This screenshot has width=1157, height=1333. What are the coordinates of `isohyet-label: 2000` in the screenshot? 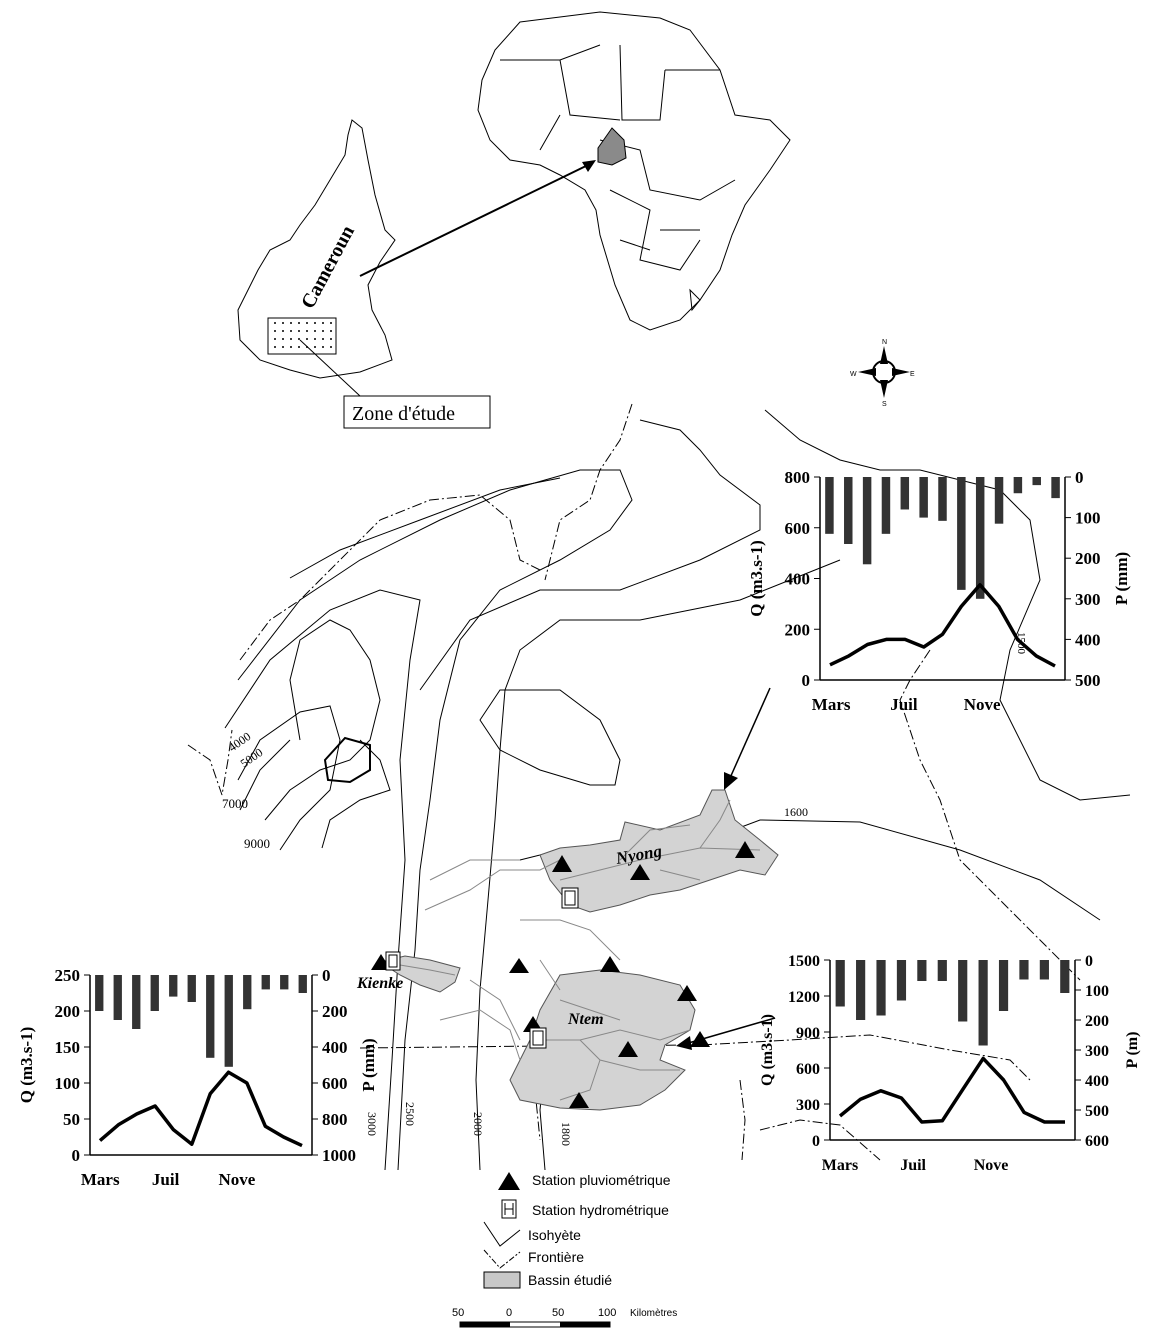 It's located at (478, 1124).